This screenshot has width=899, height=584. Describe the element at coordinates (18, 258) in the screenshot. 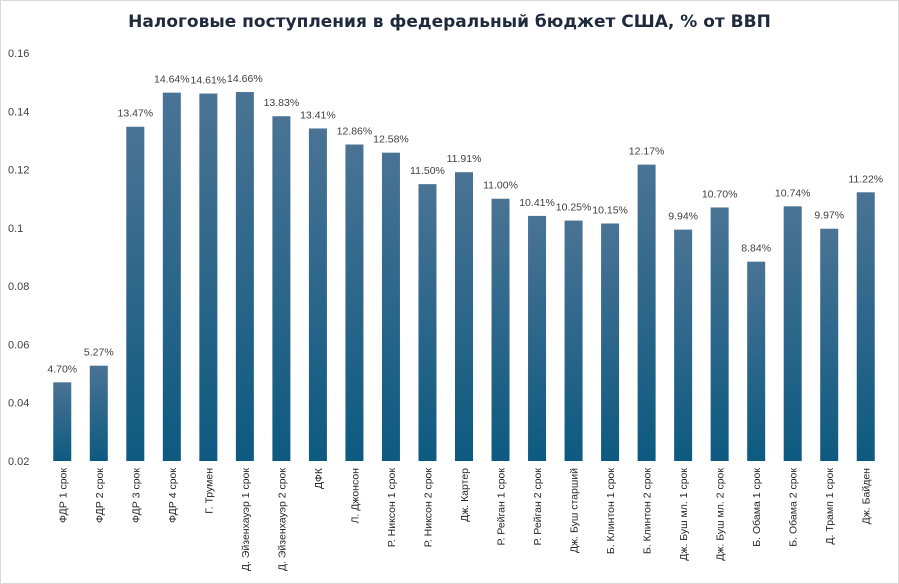

I see `y-axis: 0.02 0.04 0.06 0.08 0.1 0.12 0.14 0.16` at that location.